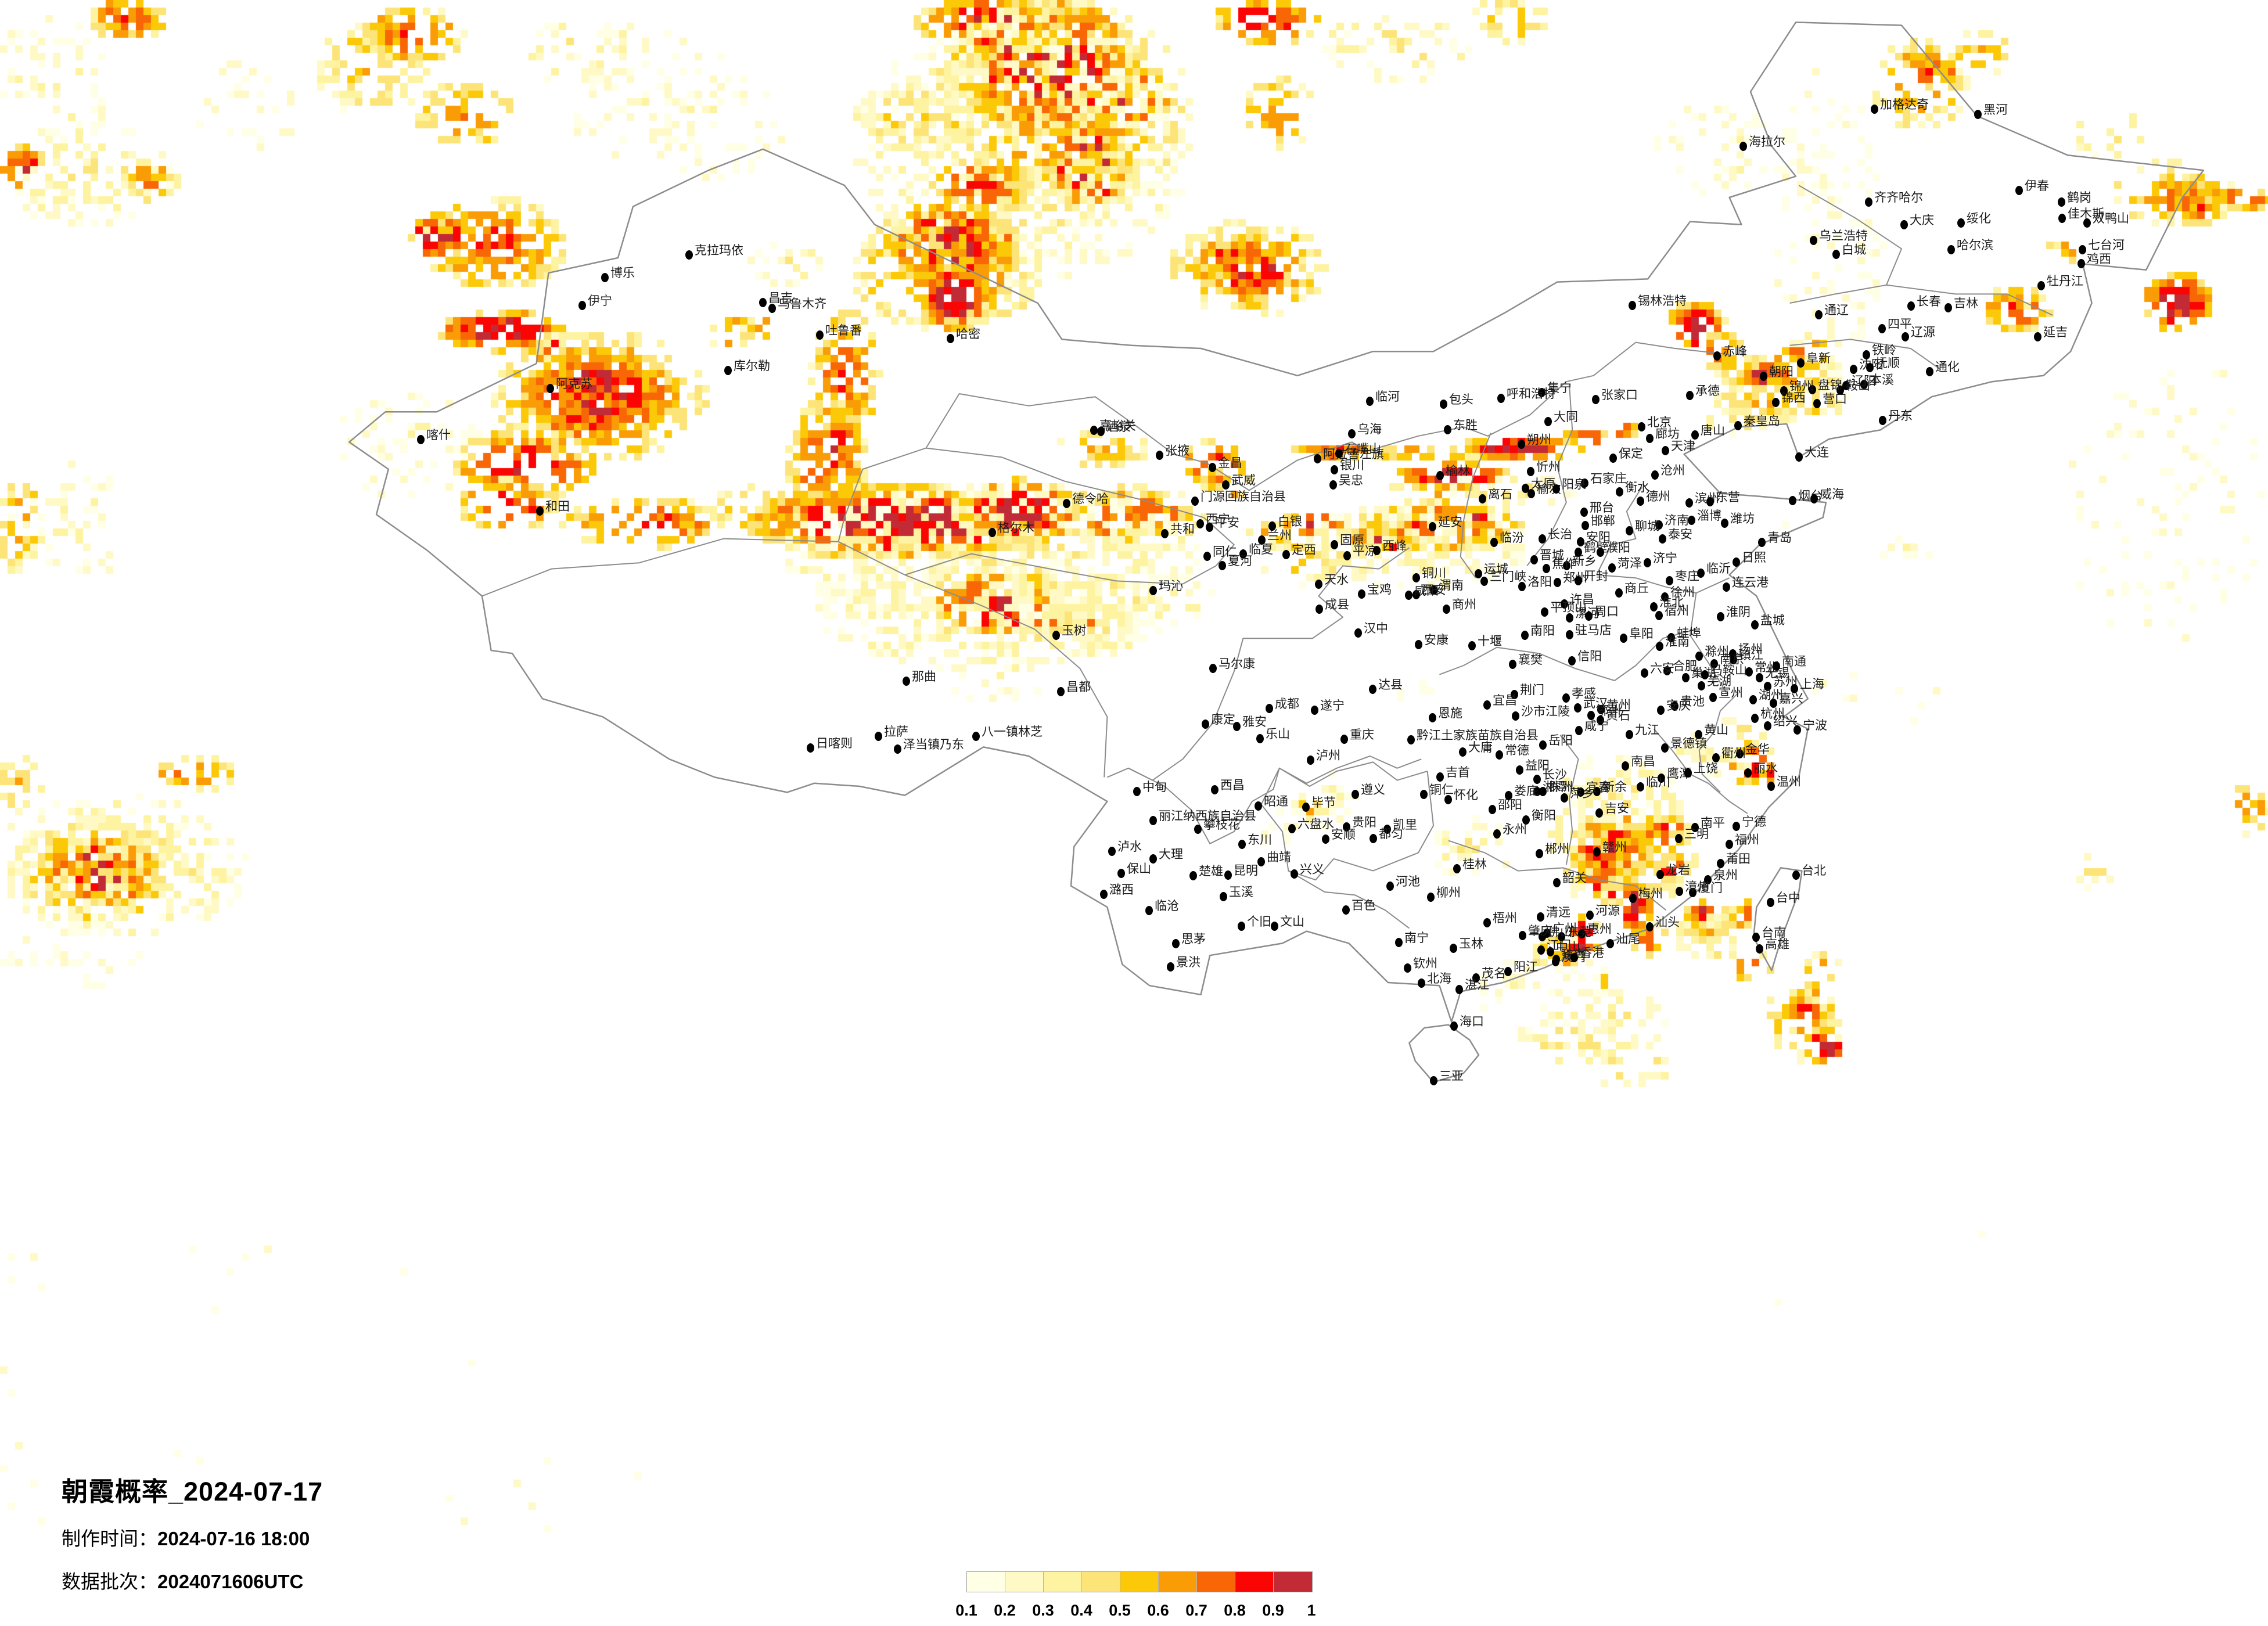  Describe the element at coordinates (1628, 939) in the screenshot. I see `city-label: 汕尾` at that location.